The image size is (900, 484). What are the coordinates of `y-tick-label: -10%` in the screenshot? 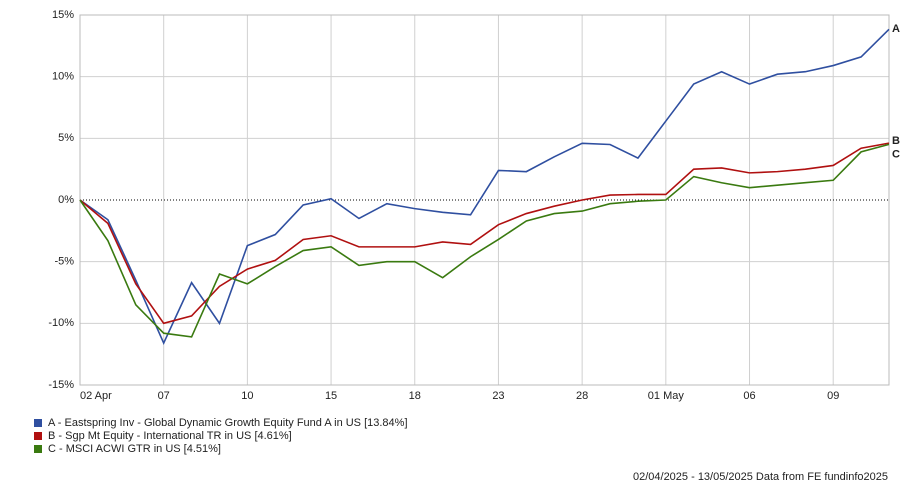 It's located at (61, 323).